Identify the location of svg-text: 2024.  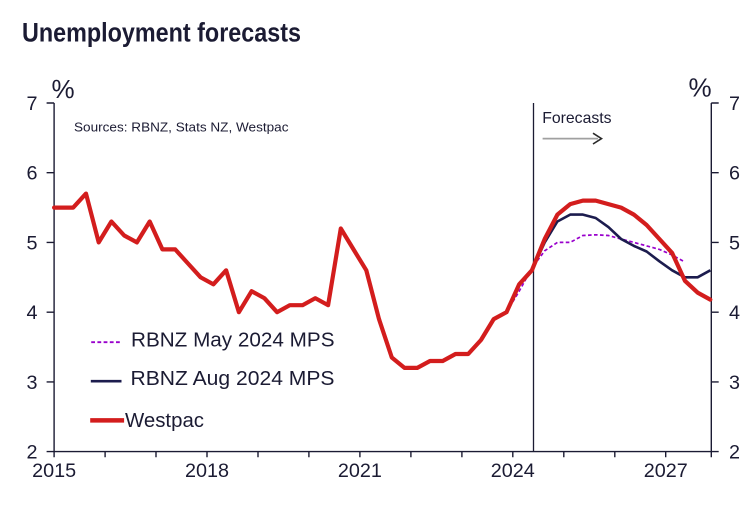
(513, 471).